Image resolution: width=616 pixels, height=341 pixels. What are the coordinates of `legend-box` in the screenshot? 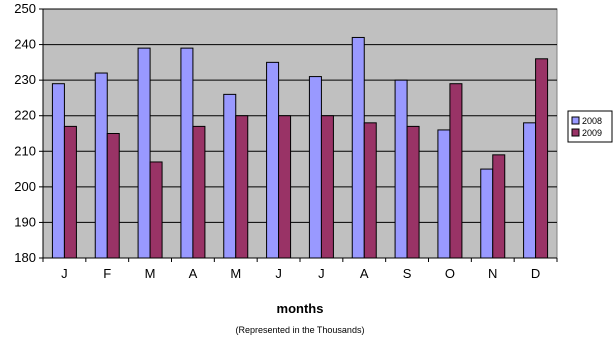 It's located at (590, 126).